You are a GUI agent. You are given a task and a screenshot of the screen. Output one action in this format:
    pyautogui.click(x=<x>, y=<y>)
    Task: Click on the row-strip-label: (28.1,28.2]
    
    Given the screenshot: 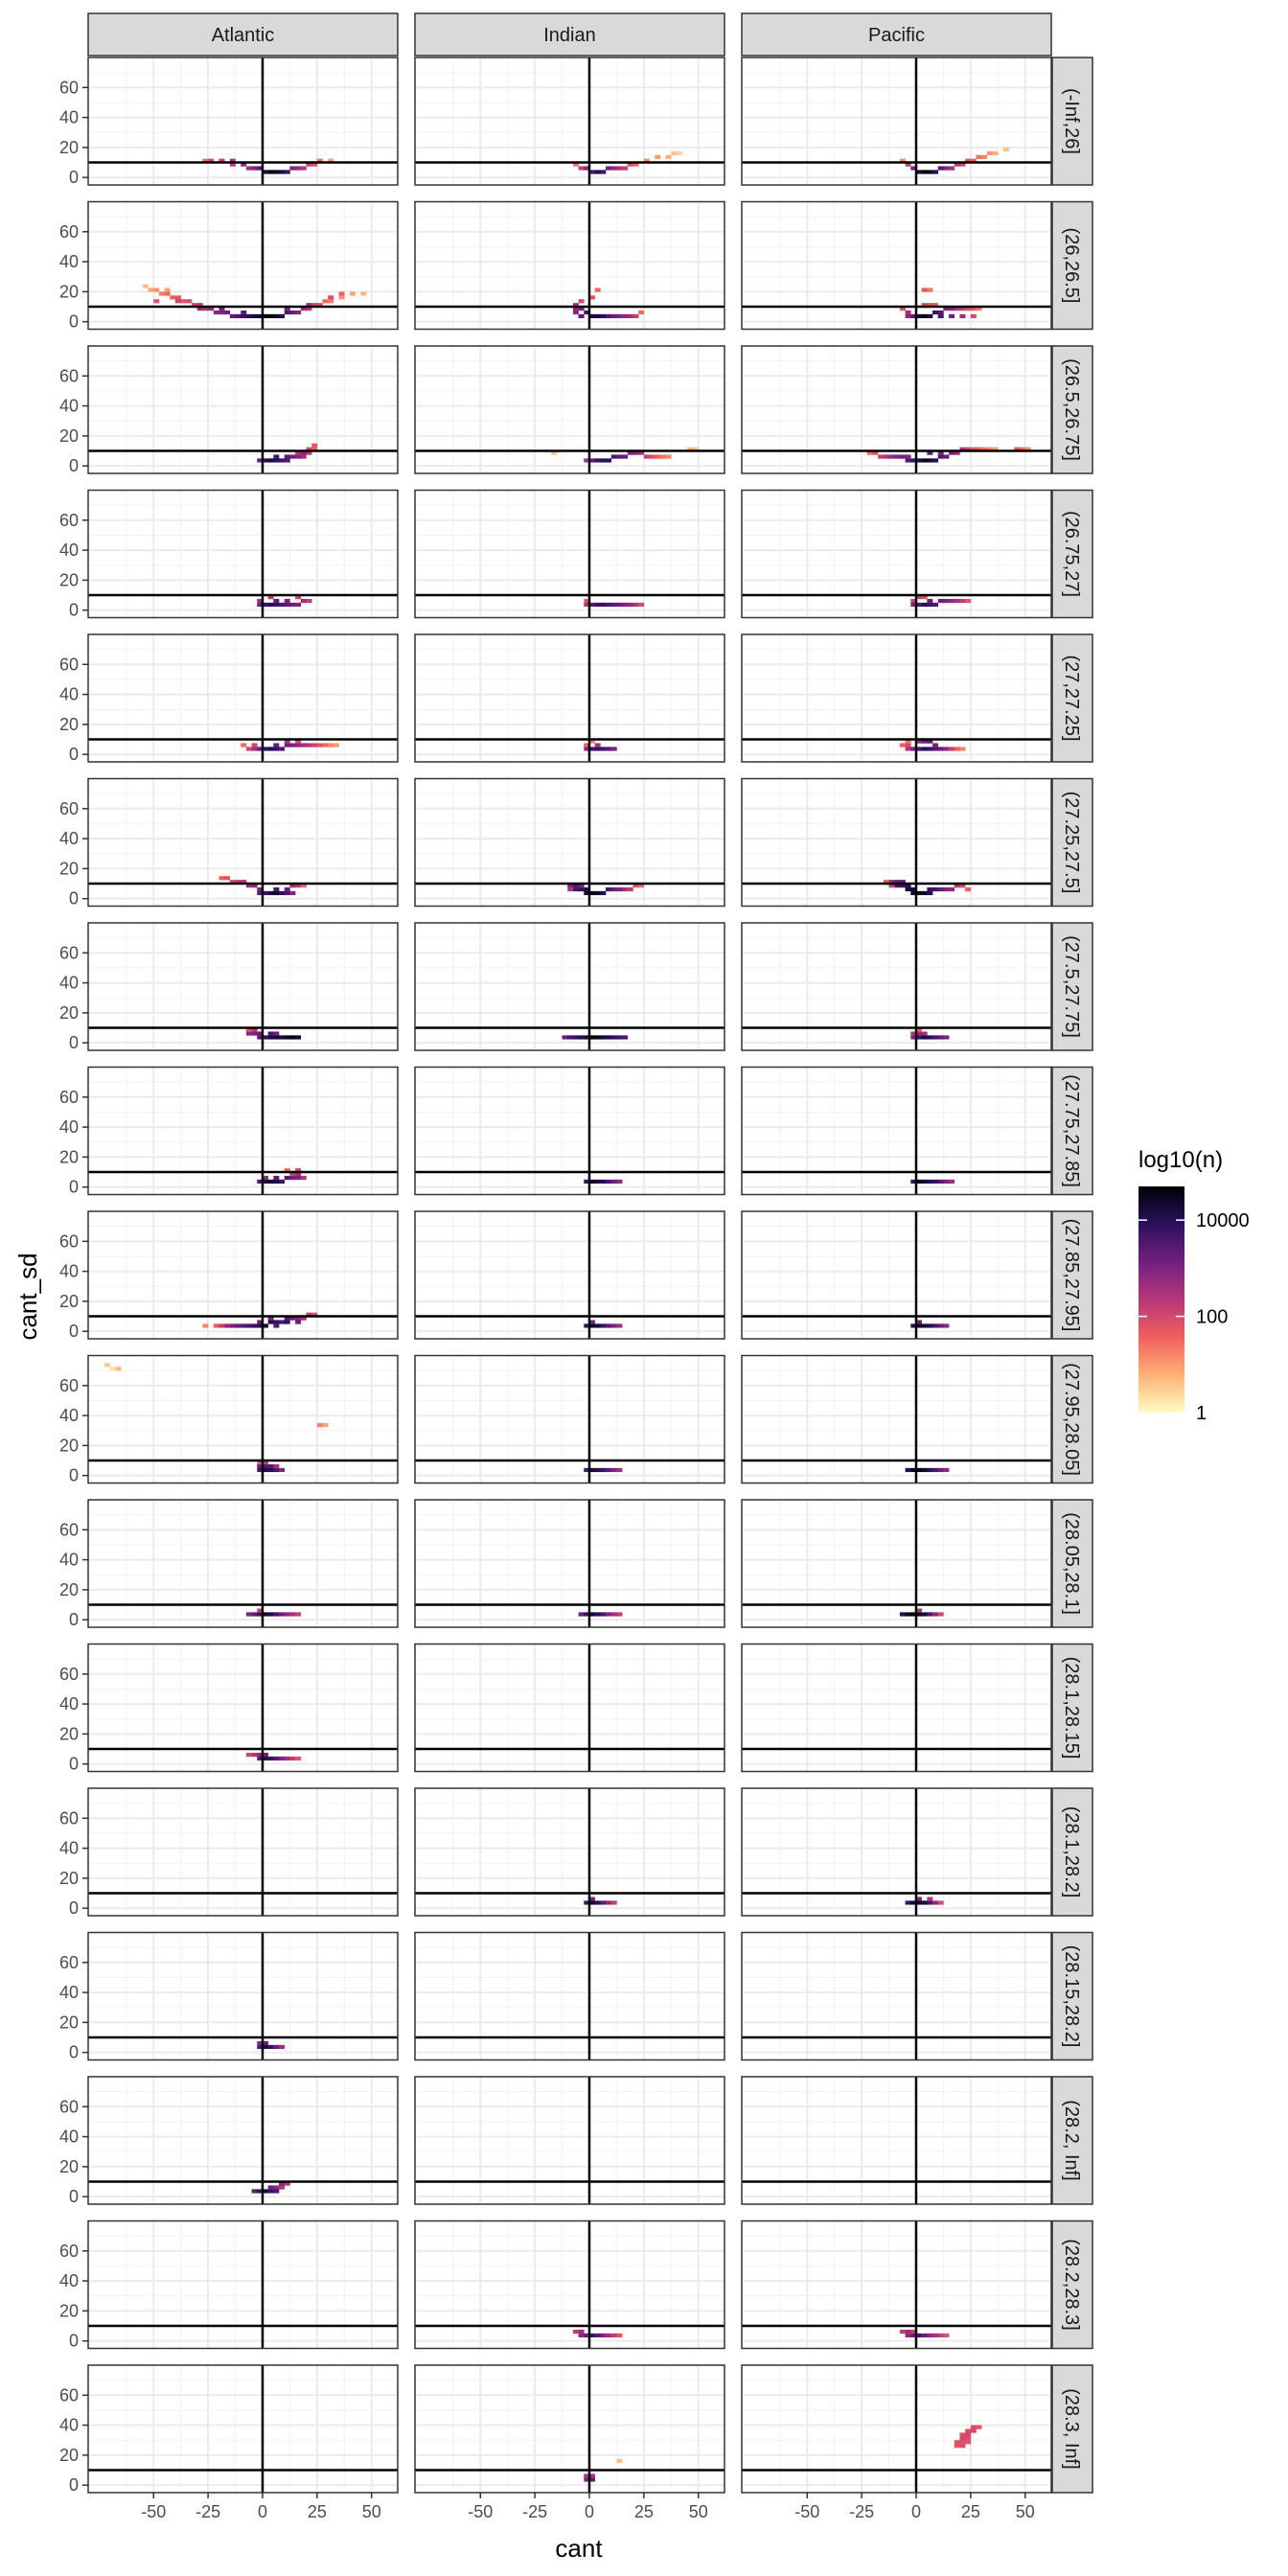 What is the action you would take?
    pyautogui.click(x=1071, y=1852)
    